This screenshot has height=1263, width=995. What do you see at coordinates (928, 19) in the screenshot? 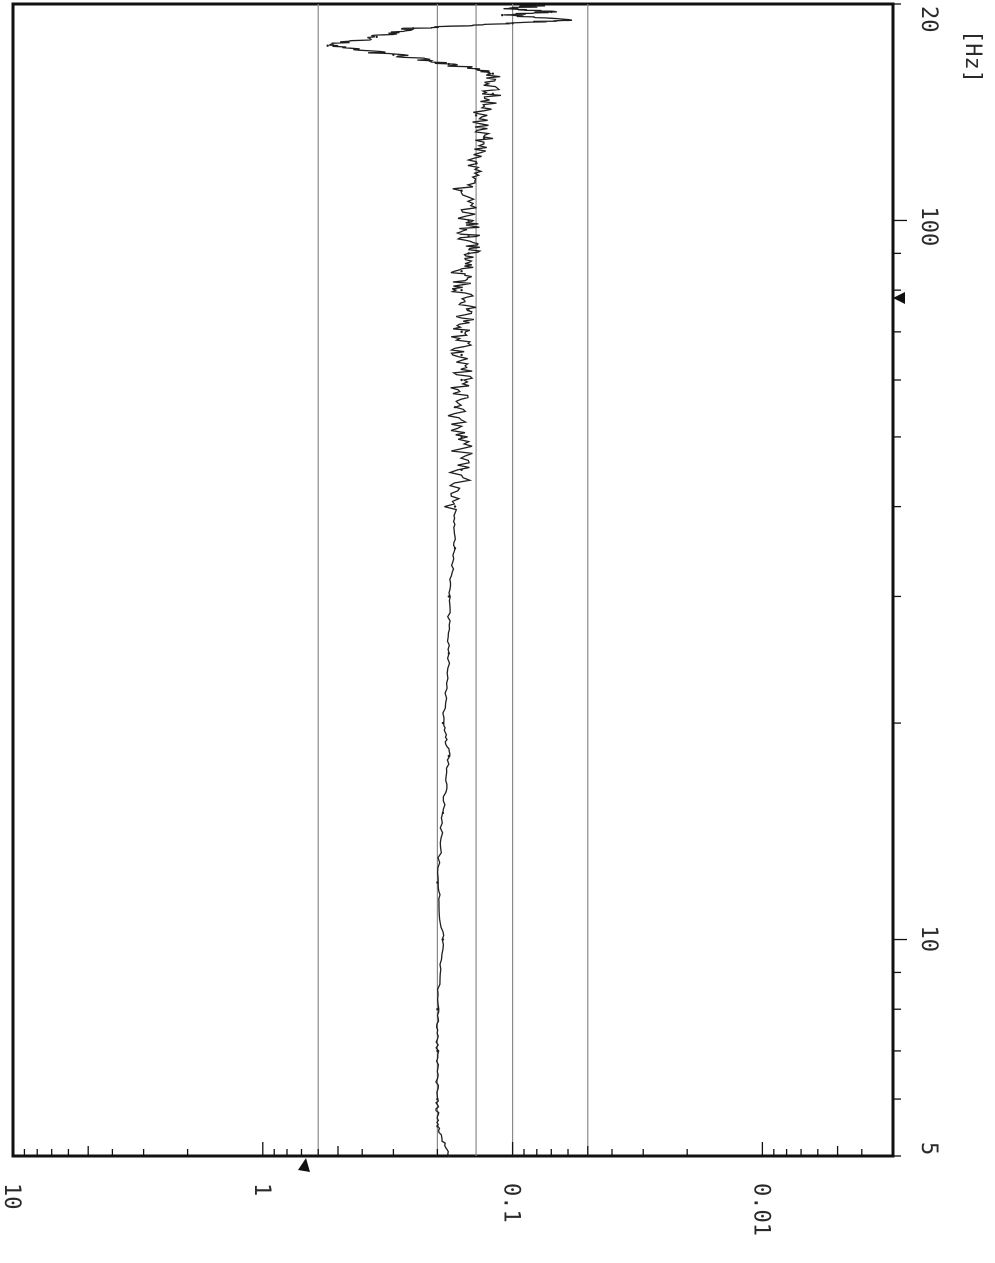
I see `x-tick-label: 20` at bounding box center [928, 19].